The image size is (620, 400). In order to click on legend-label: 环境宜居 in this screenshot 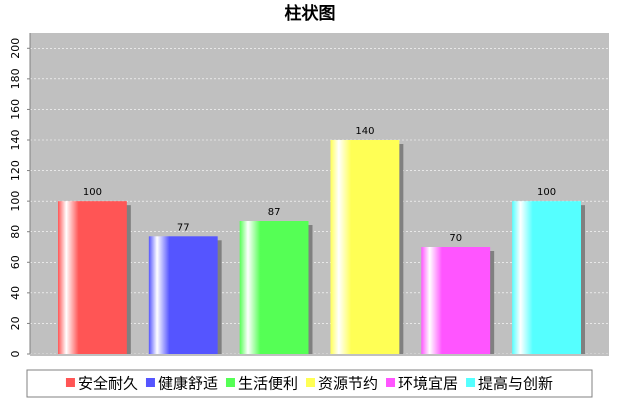, I will do `click(428, 384)`.